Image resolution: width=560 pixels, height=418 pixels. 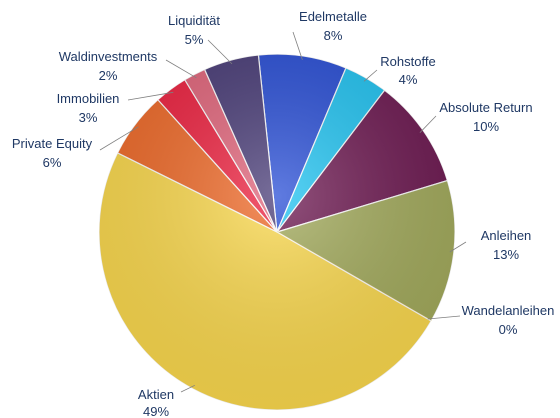 What do you see at coordinates (506, 254) in the screenshot?
I see `label-anleihen-value: 13%` at bounding box center [506, 254].